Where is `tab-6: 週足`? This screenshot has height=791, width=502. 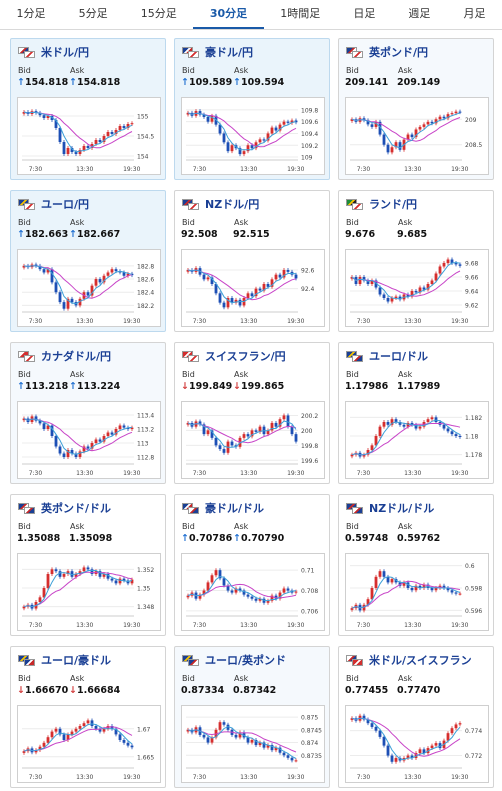 tab-6: 週足 is located at coordinates (419, 13).